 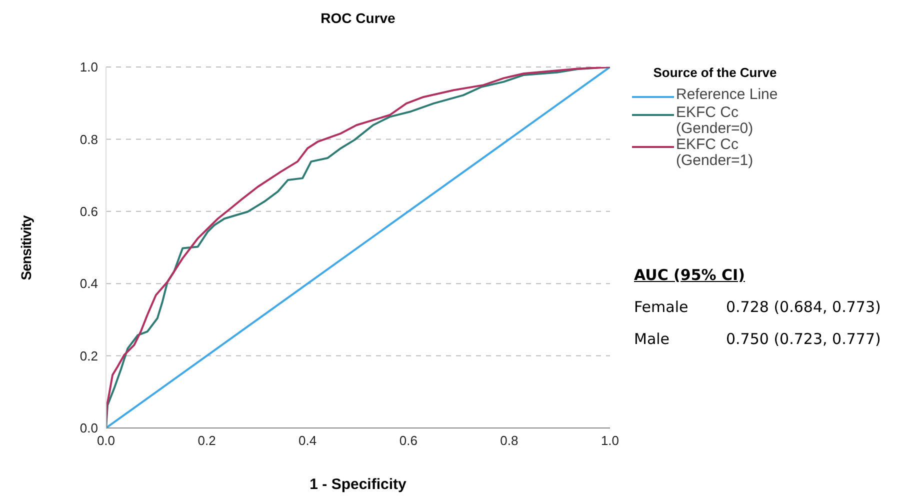 What do you see at coordinates (89, 356) in the screenshot?
I see `y-tick-label: 0.2` at bounding box center [89, 356].